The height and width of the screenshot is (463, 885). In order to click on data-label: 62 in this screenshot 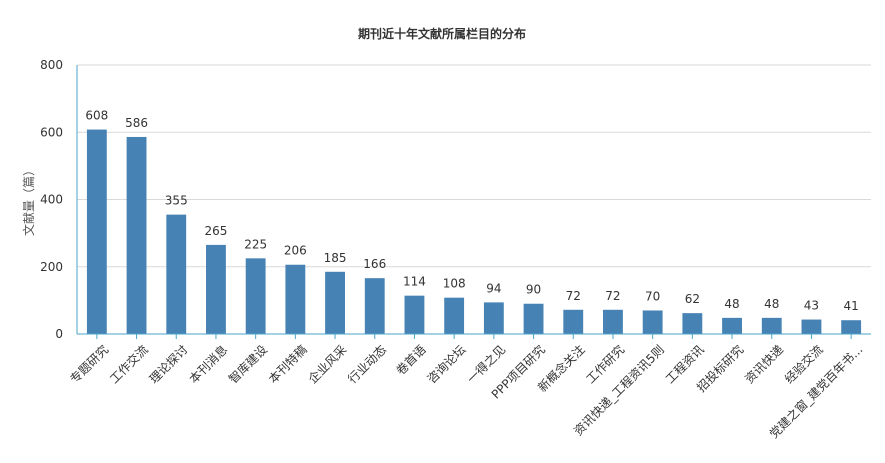, I will do `click(692, 299)`.